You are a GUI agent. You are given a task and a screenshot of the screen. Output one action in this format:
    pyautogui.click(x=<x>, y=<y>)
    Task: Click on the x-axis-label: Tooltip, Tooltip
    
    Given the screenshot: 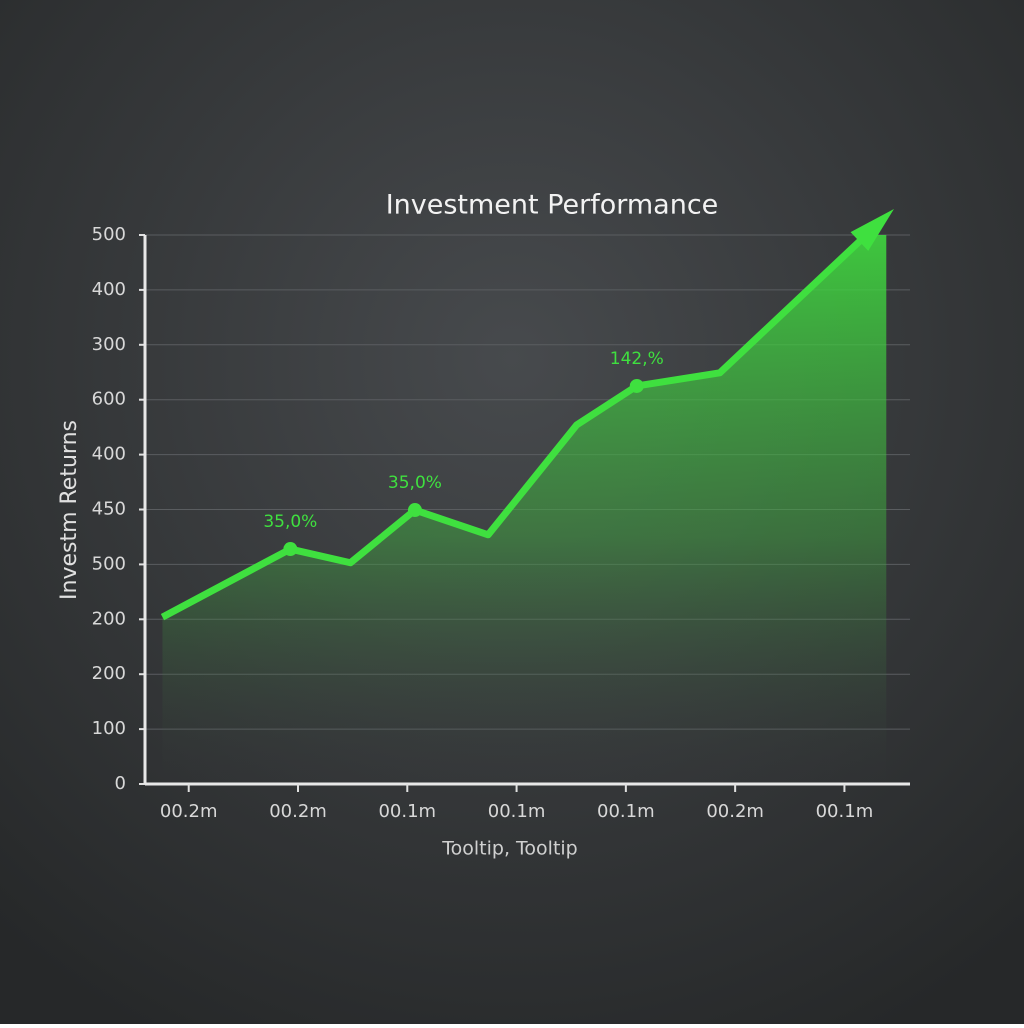 What is the action you would take?
    pyautogui.click(x=509, y=849)
    